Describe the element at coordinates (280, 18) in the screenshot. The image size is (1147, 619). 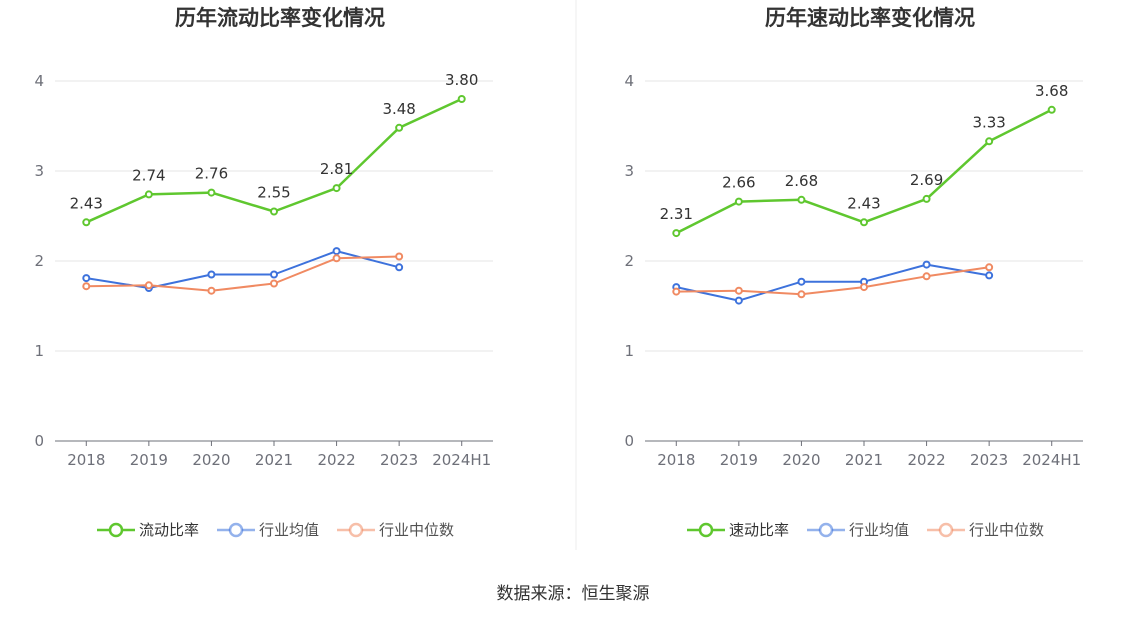
I see `chart-title: 历年流动比率变化情况` at that location.